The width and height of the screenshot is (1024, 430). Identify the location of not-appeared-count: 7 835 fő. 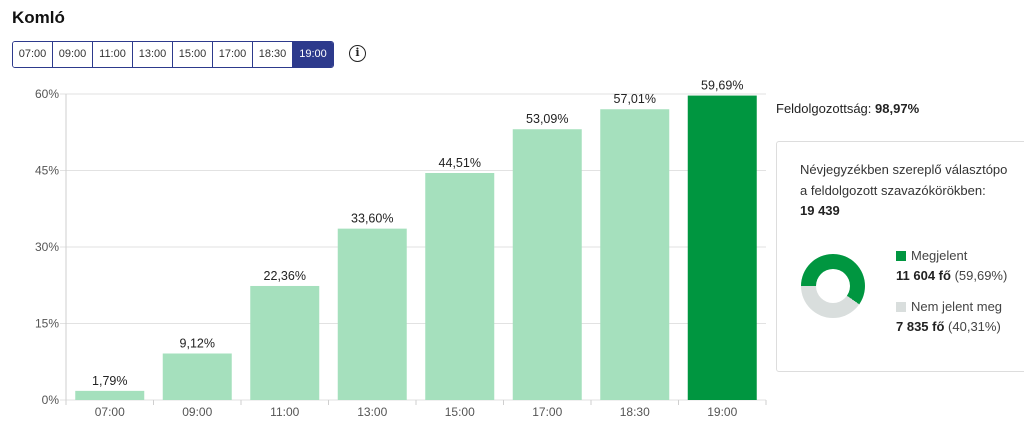
(920, 326).